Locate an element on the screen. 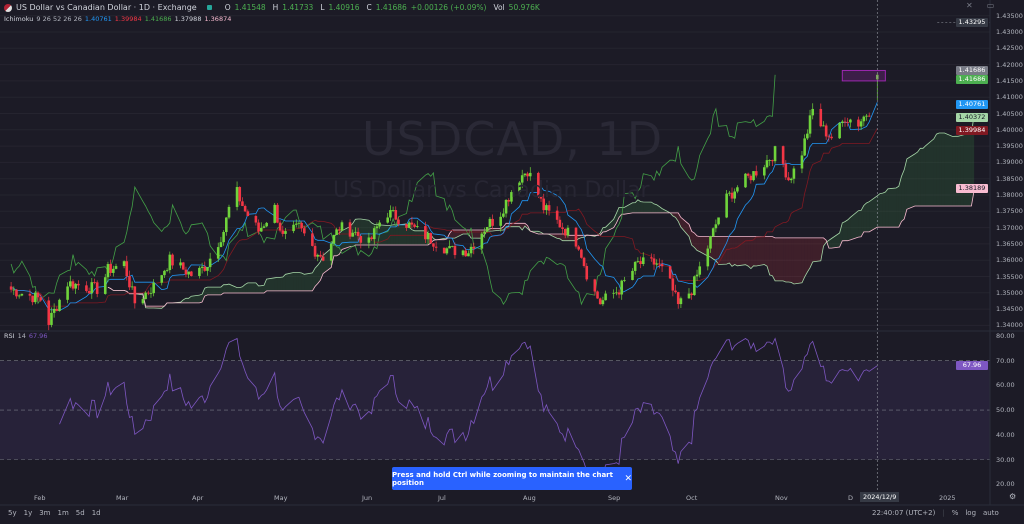 This screenshot has width=1024, height=524. rsi-tick-label: 20.00 is located at coordinates (1005, 484).